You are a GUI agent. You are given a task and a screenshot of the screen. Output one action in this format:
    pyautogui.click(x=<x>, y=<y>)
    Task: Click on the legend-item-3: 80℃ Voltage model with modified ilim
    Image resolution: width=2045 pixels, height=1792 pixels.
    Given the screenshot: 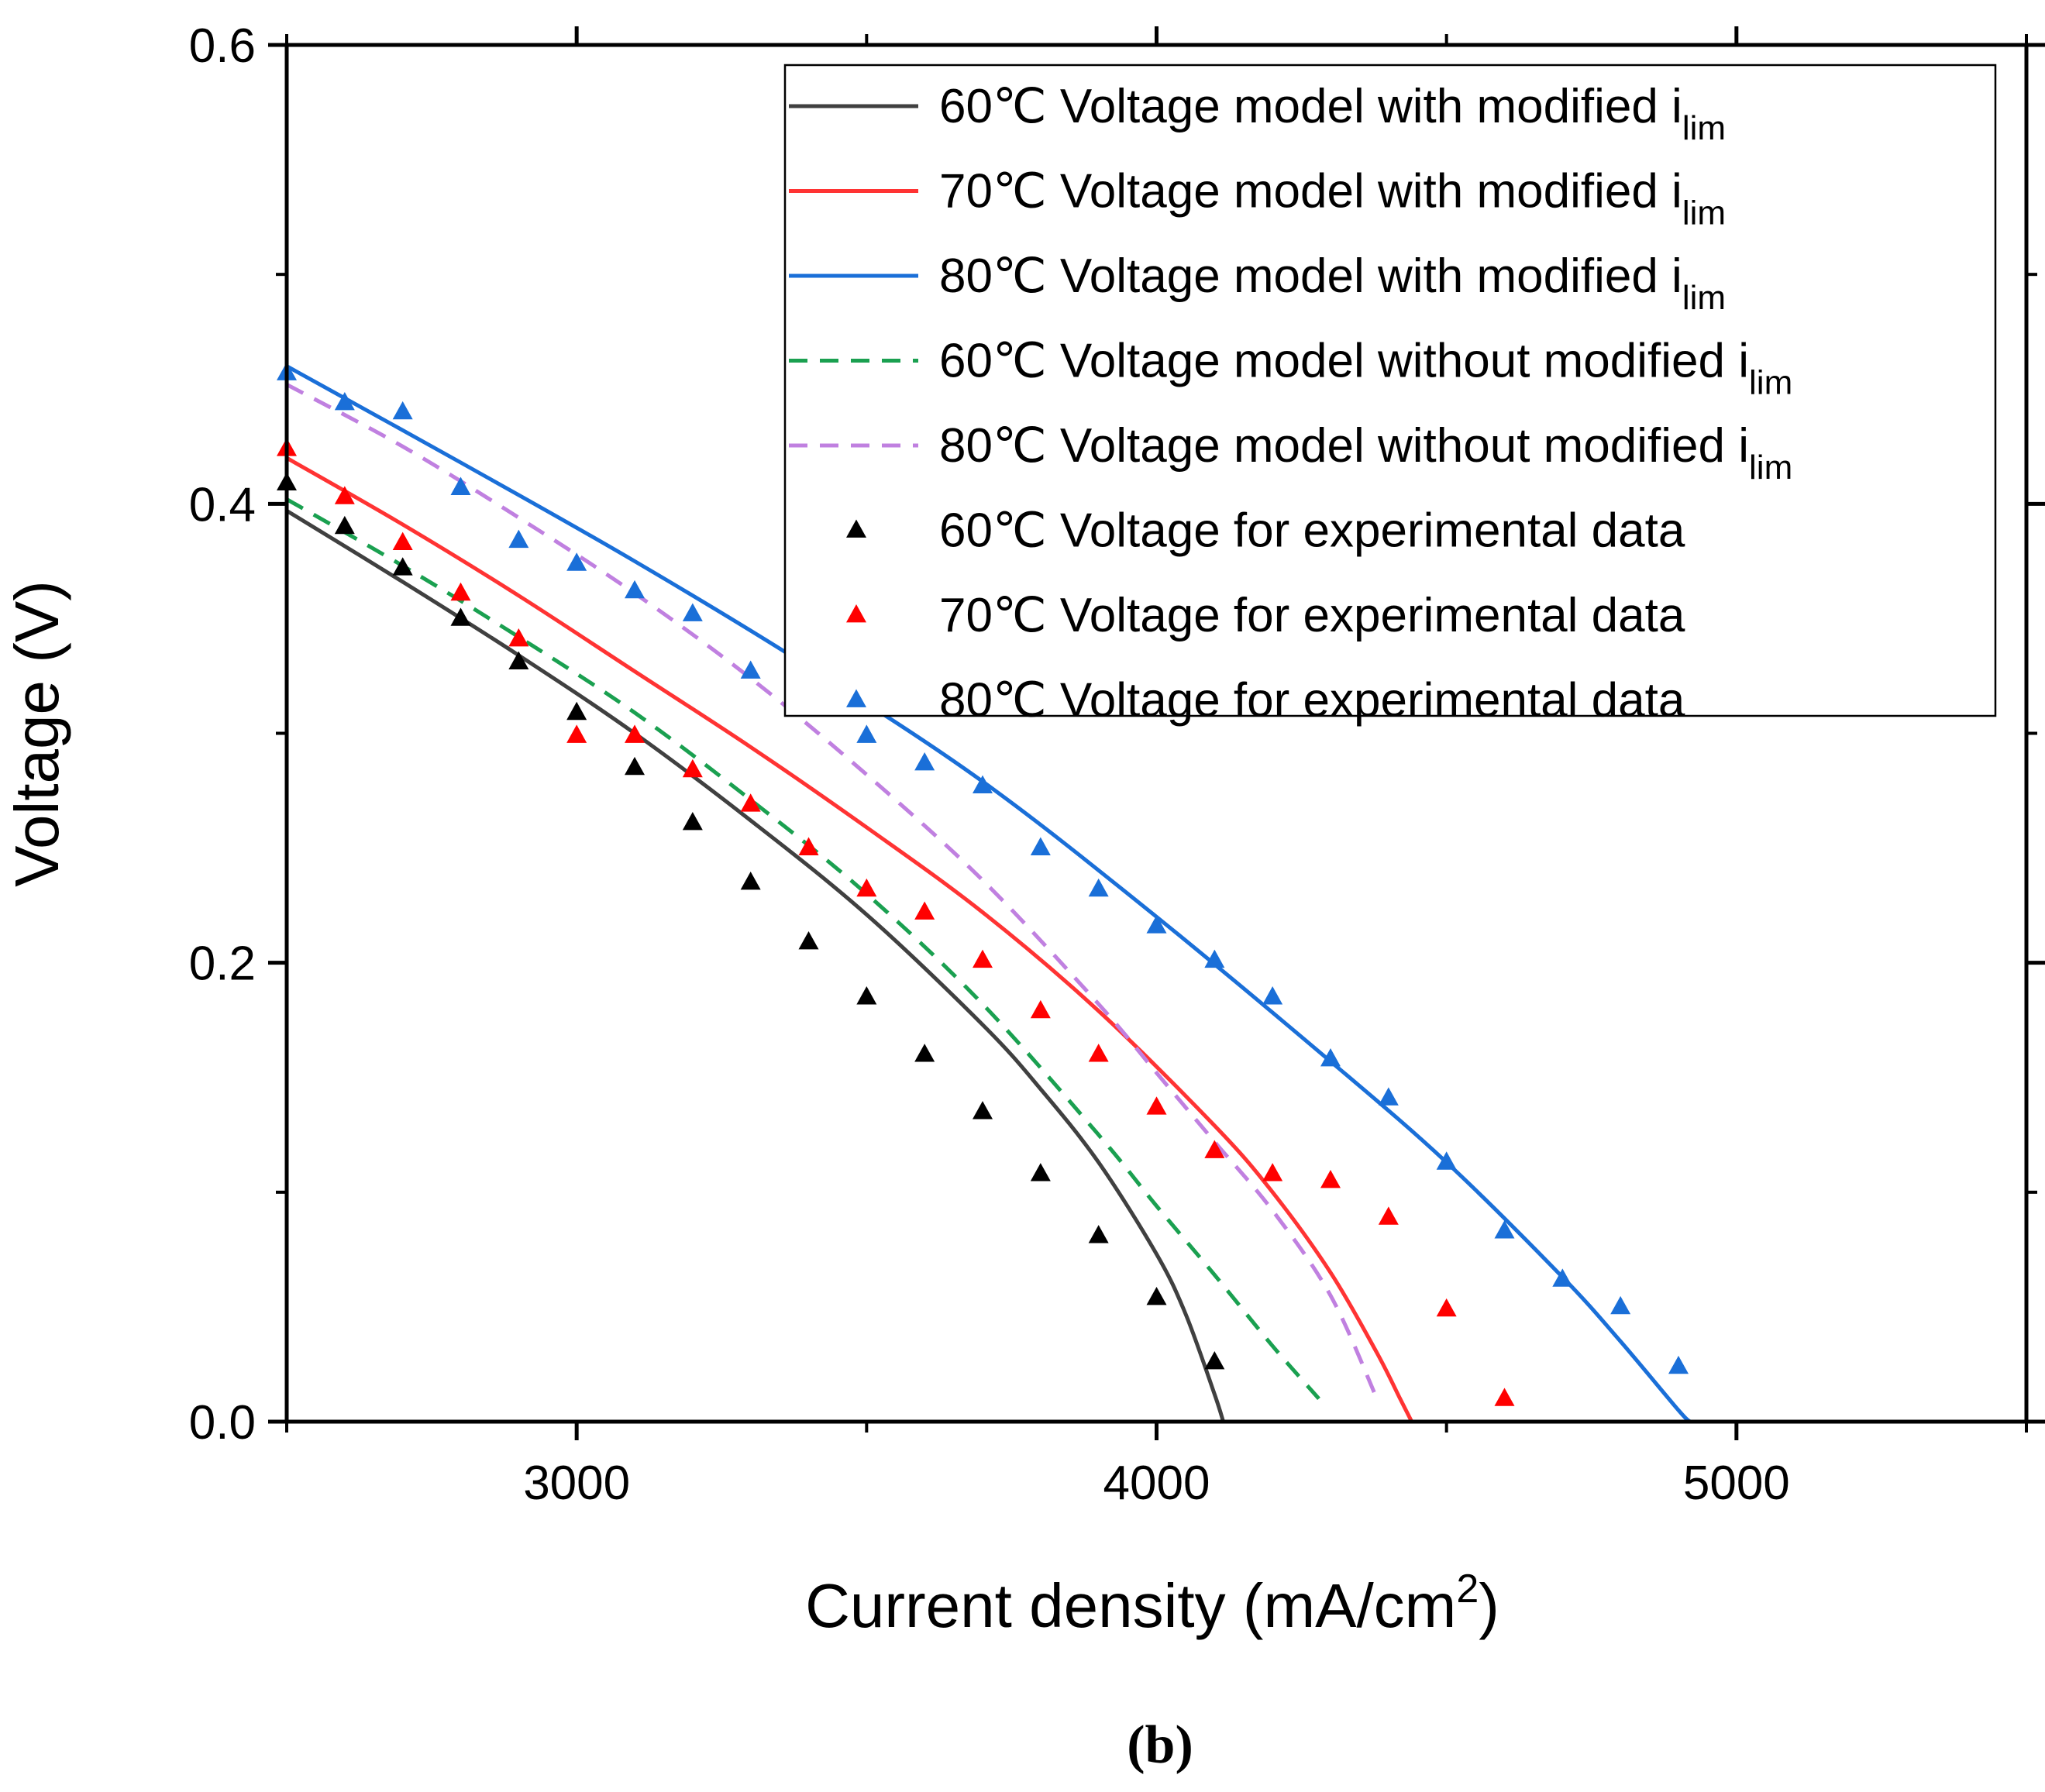 What is the action you would take?
    pyautogui.click(x=1257, y=283)
    